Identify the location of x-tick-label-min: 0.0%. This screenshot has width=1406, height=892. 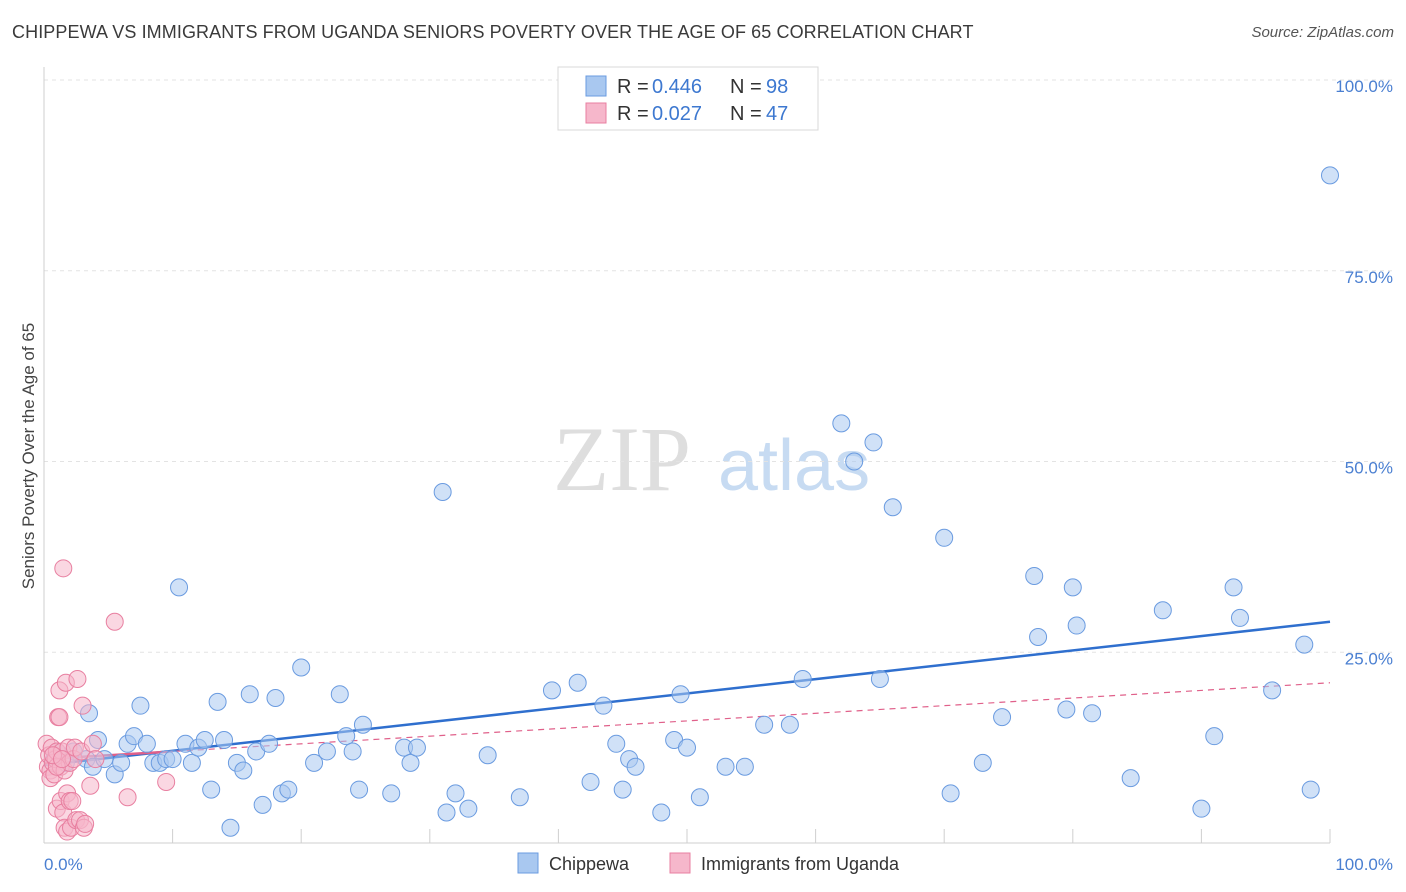
(63, 864).